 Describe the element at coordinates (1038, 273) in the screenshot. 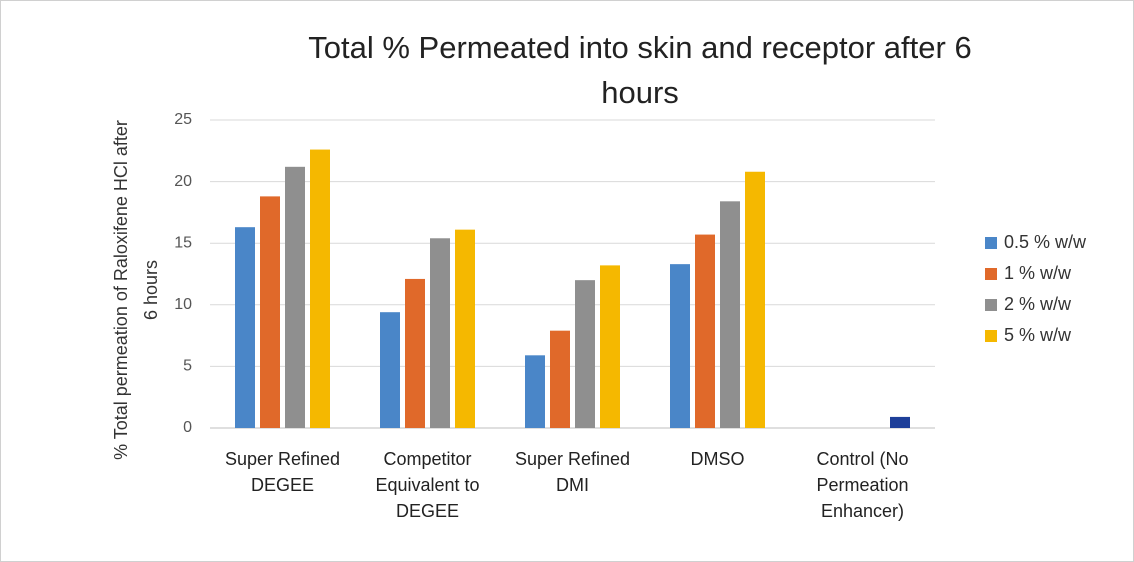

I see `legend-label: 1 % w/w` at that location.